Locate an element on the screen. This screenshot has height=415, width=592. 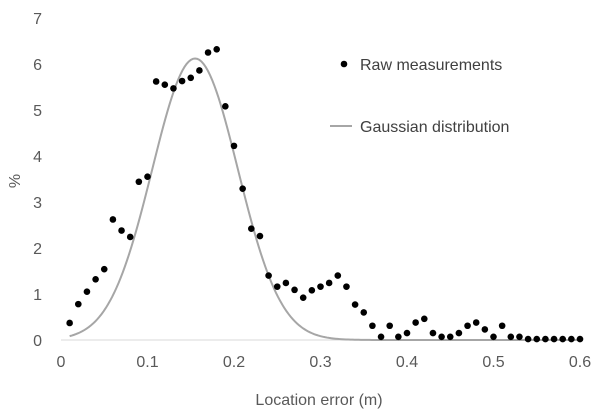
x-axis-title: Location error (m) is located at coordinates (318, 400).